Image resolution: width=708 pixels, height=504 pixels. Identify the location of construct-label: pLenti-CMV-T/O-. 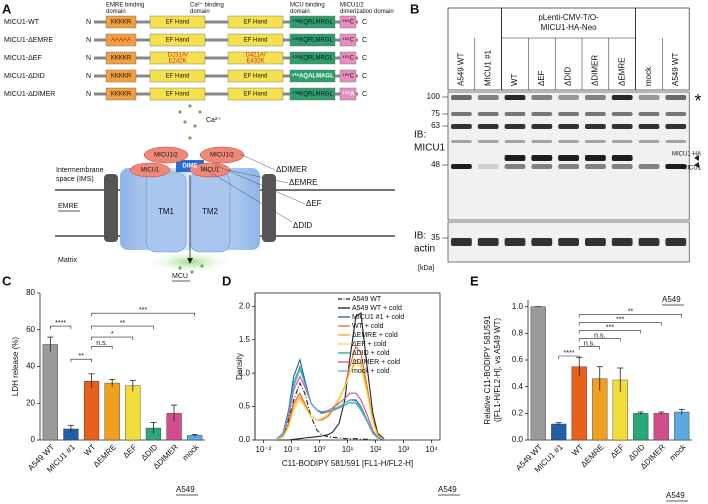
(568, 17).